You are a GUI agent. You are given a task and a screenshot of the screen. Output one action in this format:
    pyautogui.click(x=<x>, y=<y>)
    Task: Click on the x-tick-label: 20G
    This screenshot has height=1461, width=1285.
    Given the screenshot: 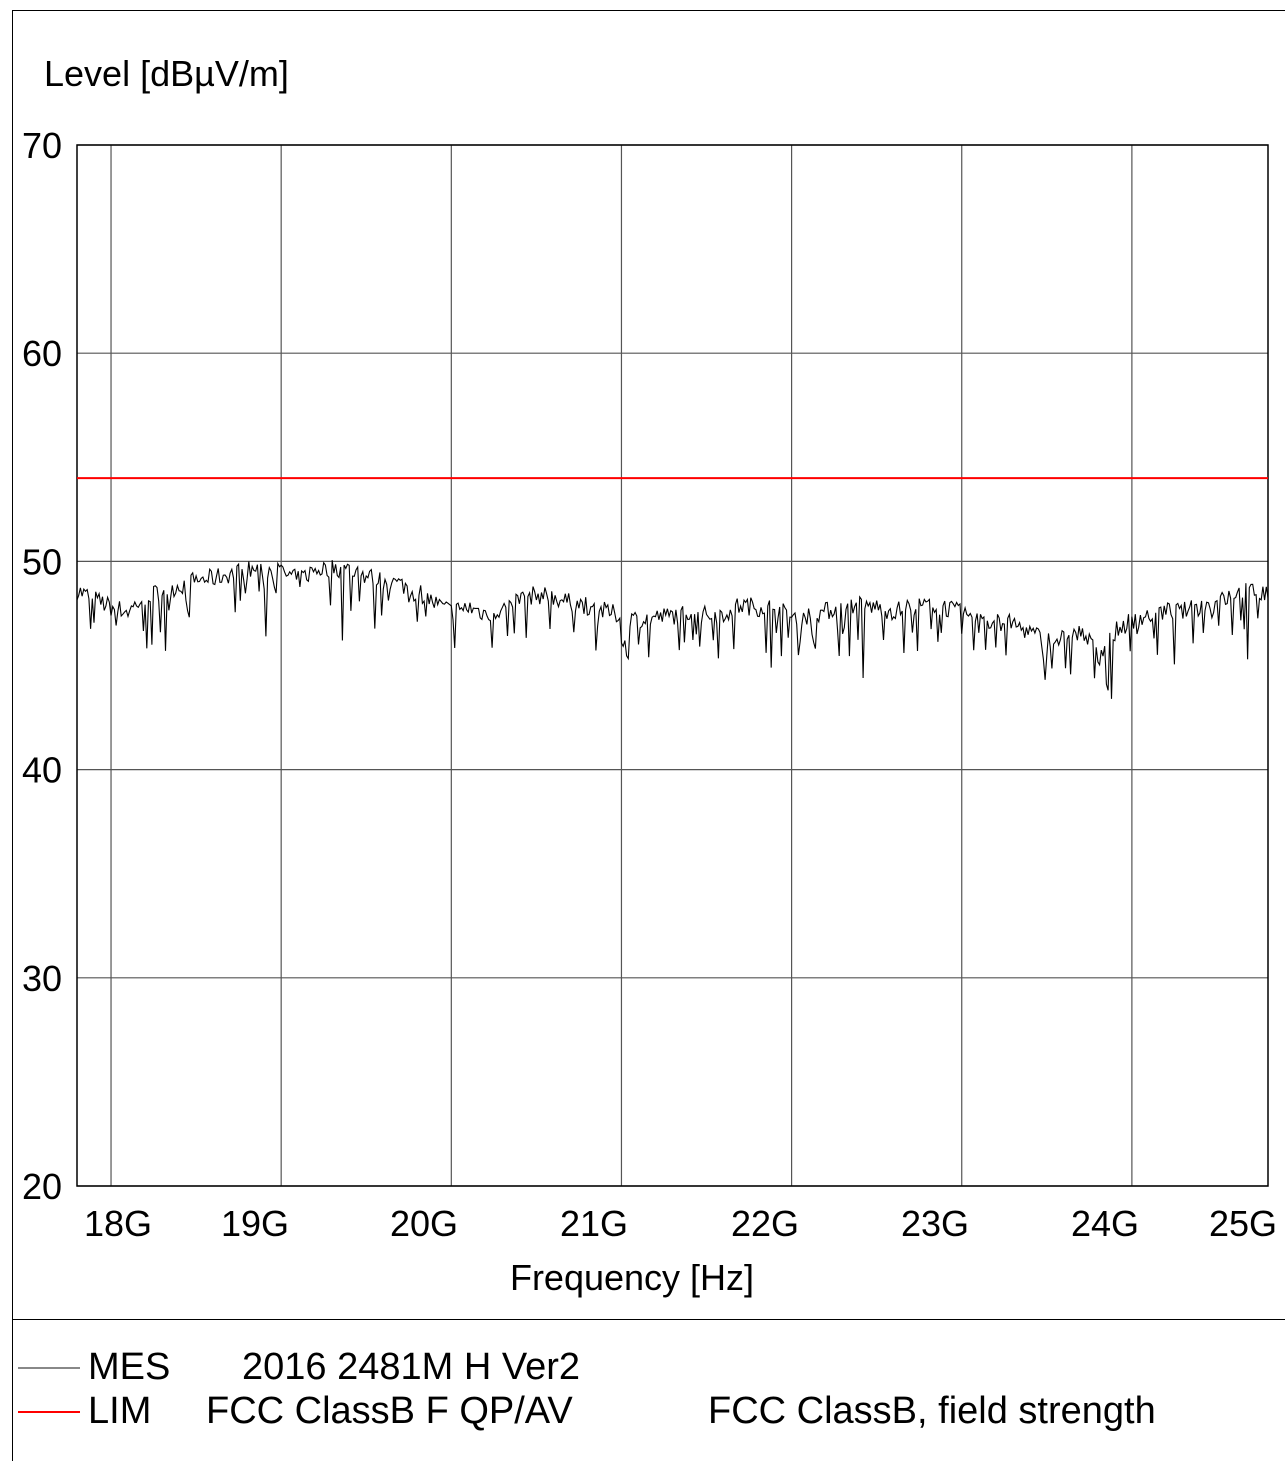 What is the action you would take?
    pyautogui.click(x=424, y=1223)
    